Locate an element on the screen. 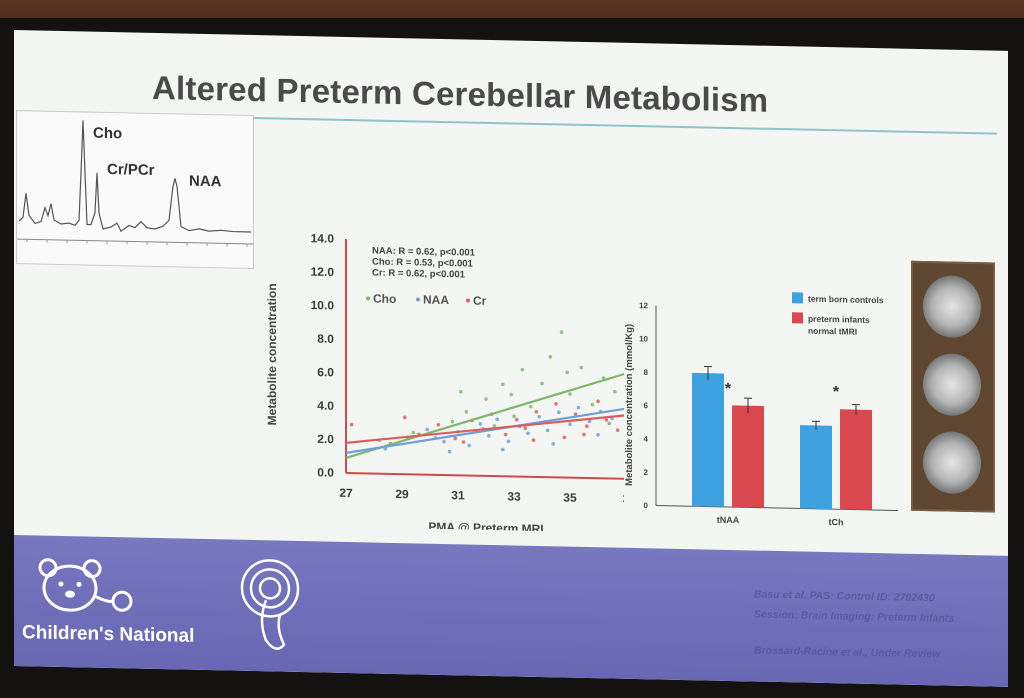  scatter-stat-line: Cho: R = 0.53, p<0.001 is located at coordinates (423, 262).